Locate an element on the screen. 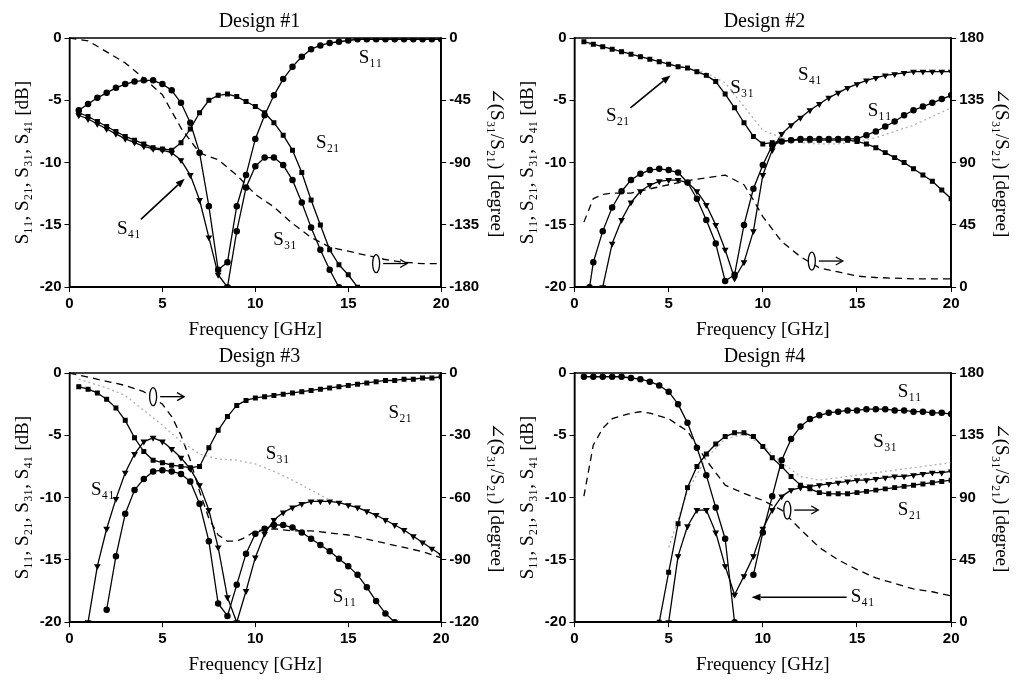 The width and height of the screenshot is (1029, 693). legend-label: S₂₁ is located at coordinates (617, 115).